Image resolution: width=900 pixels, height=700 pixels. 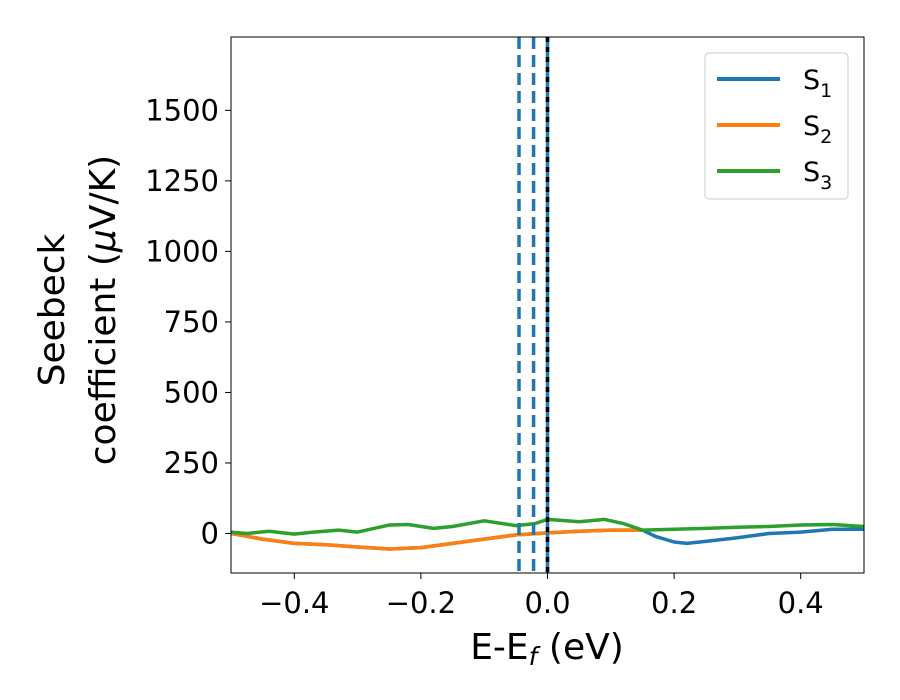 What do you see at coordinates (52, 309) in the screenshot?
I see `y-axis-title-line1: Seebeck` at bounding box center [52, 309].